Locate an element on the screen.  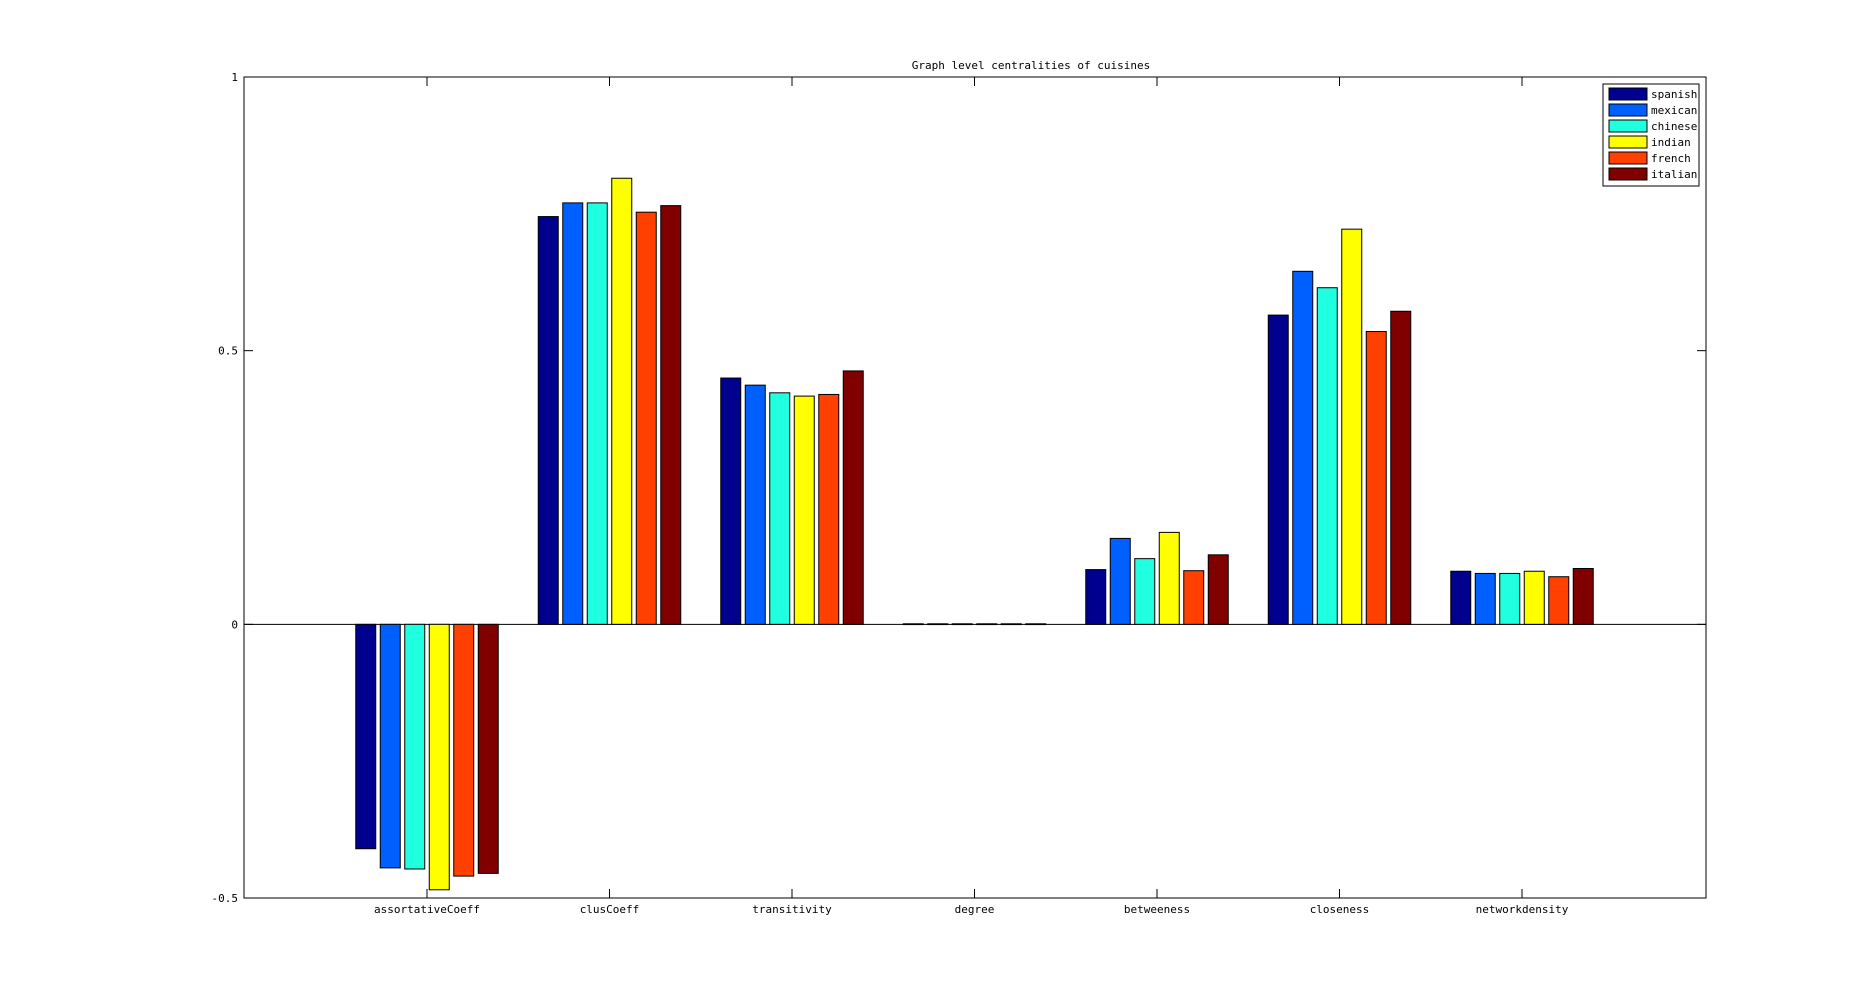
y-tick-label: -0.5 is located at coordinates (225, 898).